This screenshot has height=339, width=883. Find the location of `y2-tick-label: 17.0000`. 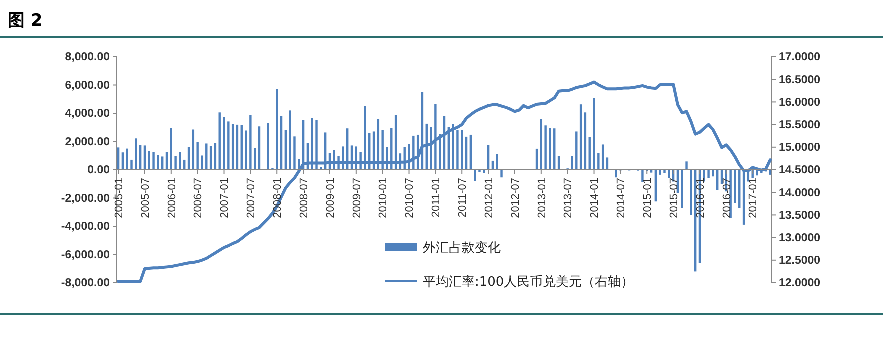

y2-tick-label: 17.0000 is located at coordinates (800, 58).